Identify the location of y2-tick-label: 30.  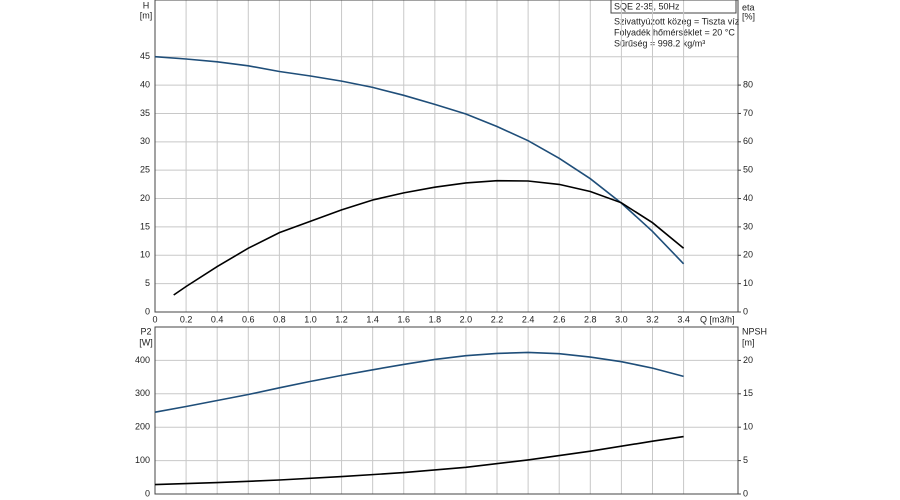
(748, 226).